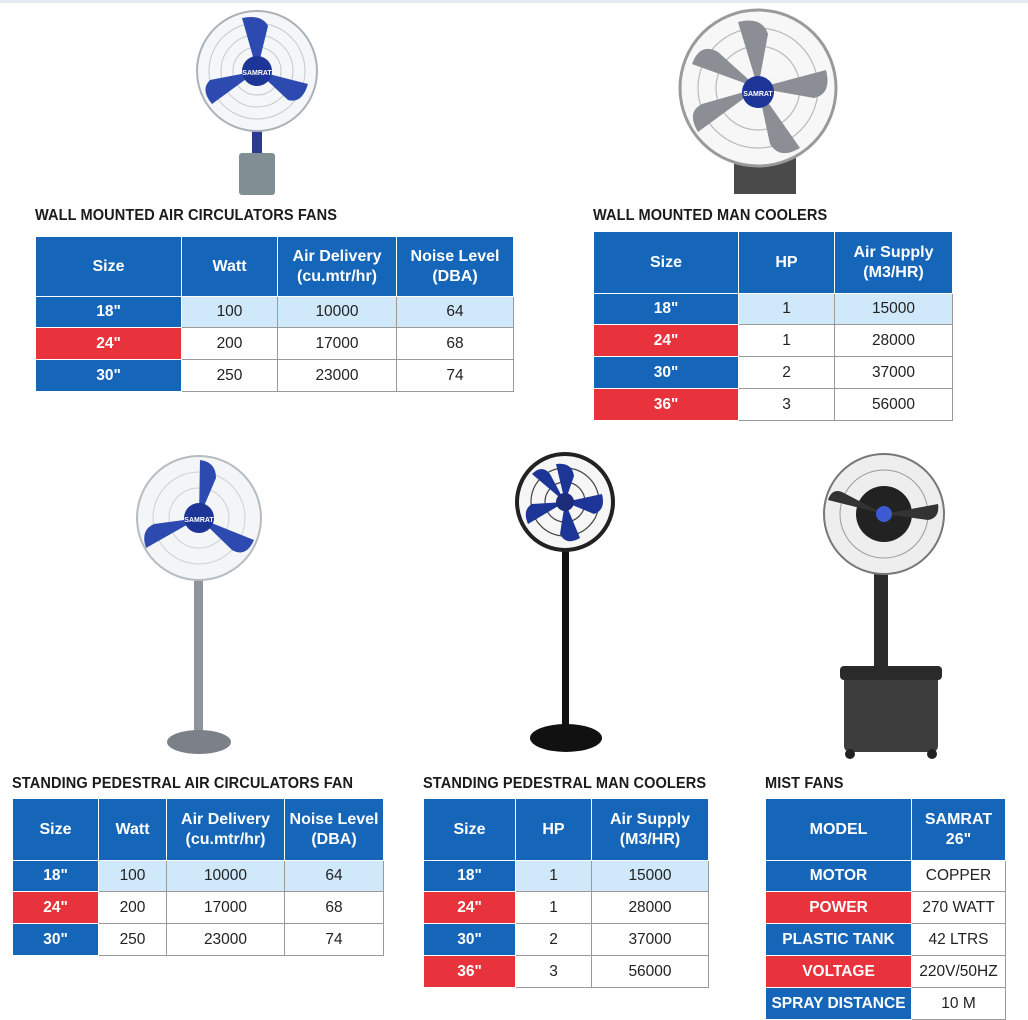 The image size is (1028, 1020). I want to click on header-cell: Air Supply (M3/HR), so click(893, 262).